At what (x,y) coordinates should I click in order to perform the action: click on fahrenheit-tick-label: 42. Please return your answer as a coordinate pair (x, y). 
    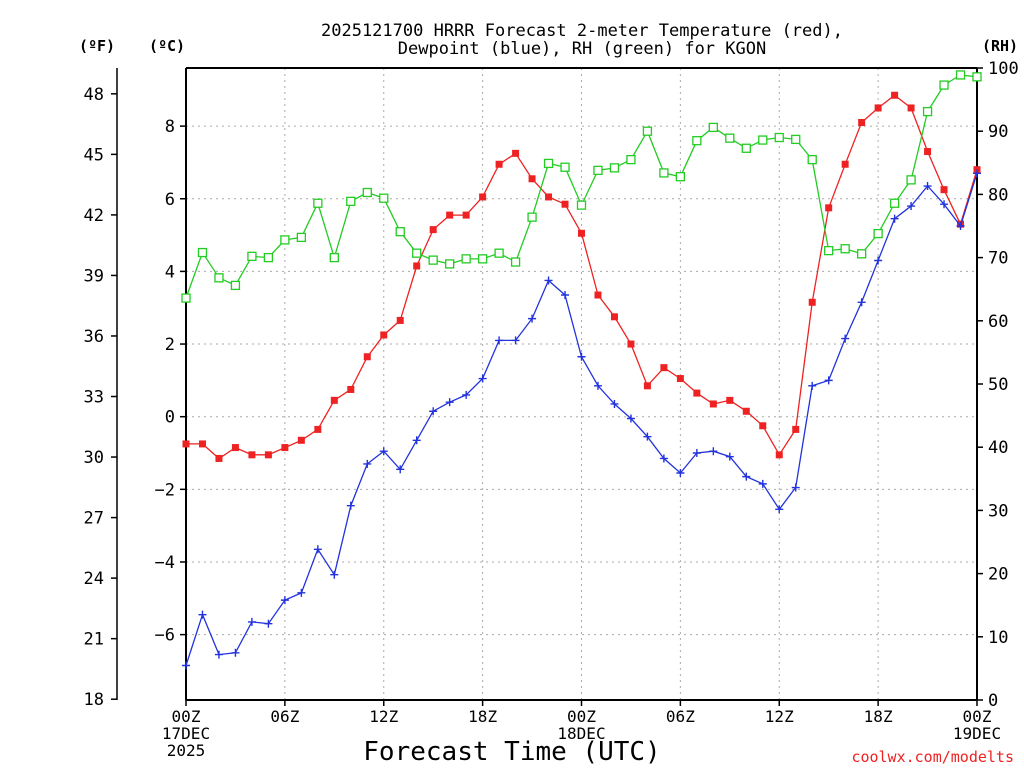
    Looking at the image, I should click on (94, 216).